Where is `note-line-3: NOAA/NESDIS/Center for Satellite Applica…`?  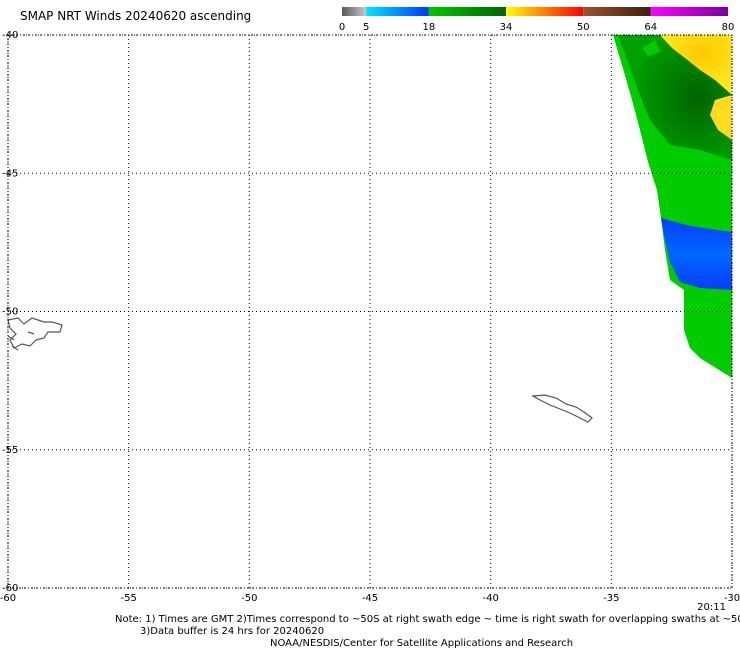 note-line-3: NOAA/NESDIS/Center for Satellite Applica… is located at coordinates (422, 643).